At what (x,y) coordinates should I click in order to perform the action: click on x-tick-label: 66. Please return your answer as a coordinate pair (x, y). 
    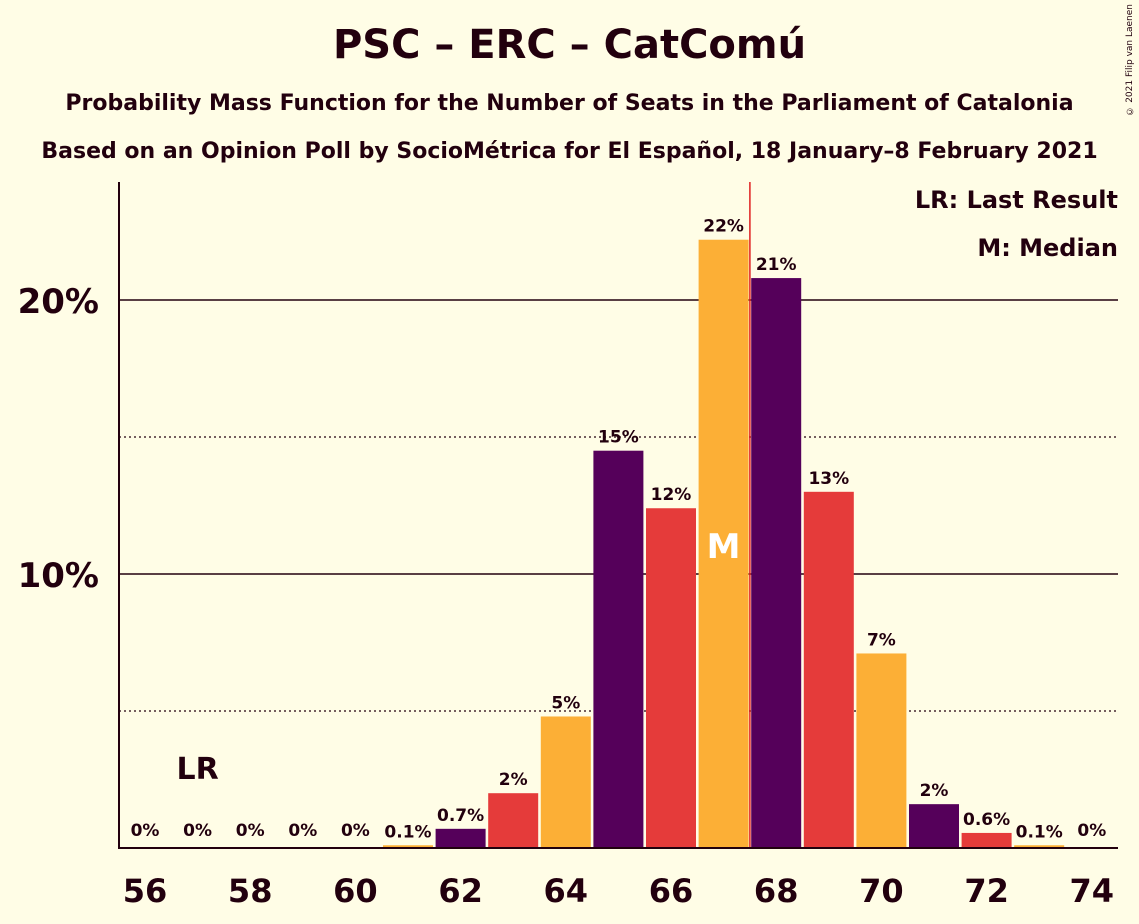
    Looking at the image, I should click on (671, 891).